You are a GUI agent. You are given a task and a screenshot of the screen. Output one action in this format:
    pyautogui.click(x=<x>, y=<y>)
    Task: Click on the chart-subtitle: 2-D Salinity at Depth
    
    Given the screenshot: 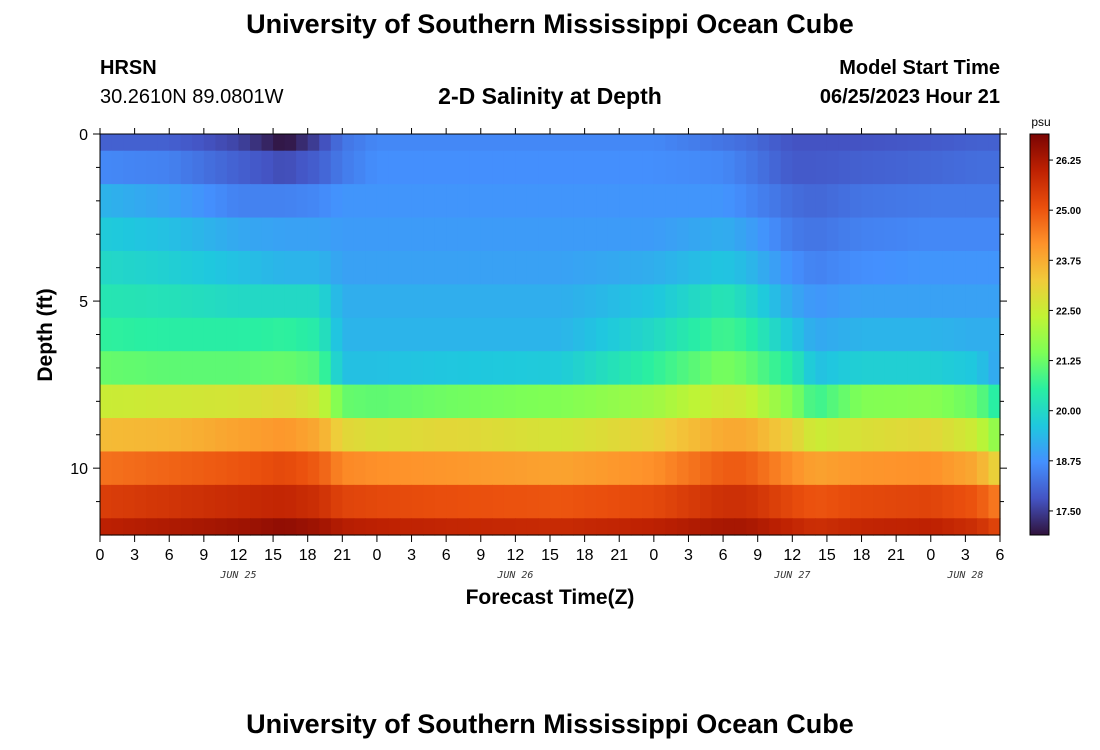 What is the action you would take?
    pyautogui.click(x=550, y=96)
    